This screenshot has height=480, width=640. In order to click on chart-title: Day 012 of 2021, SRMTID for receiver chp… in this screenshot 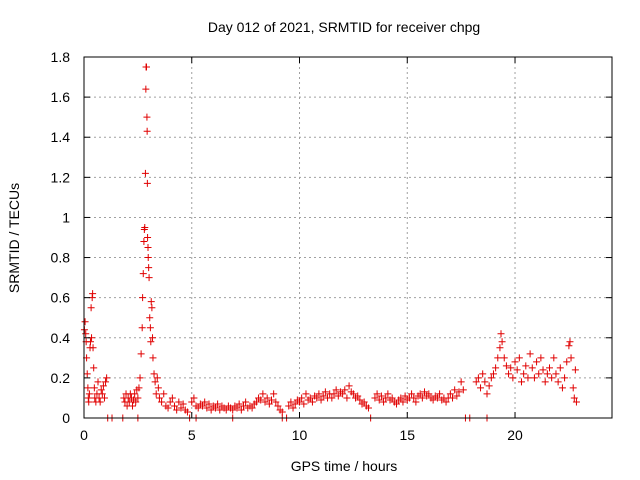, I will do `click(344, 27)`.